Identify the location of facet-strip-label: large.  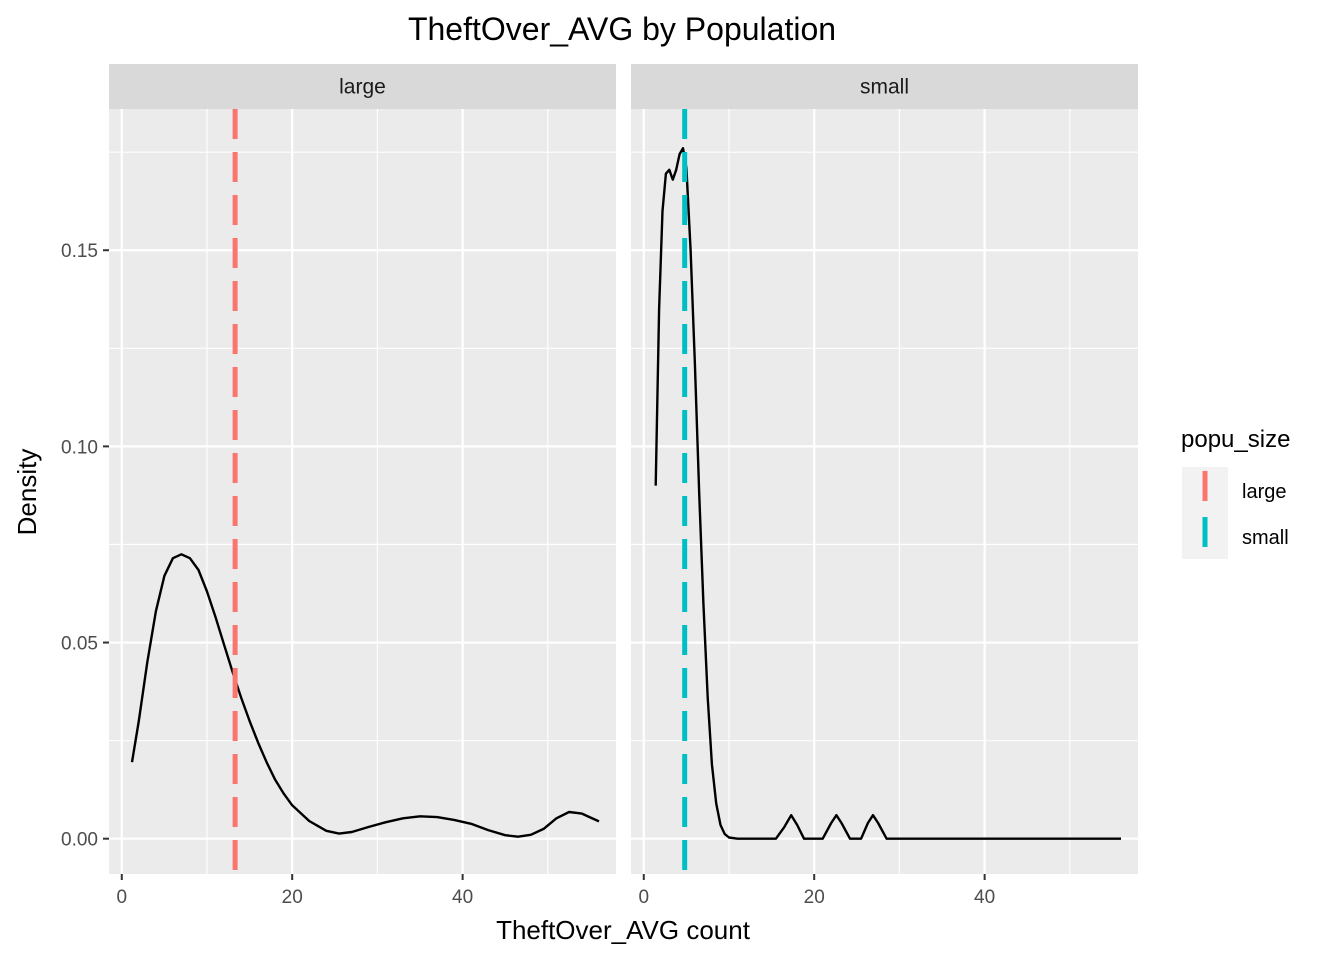
(362, 87).